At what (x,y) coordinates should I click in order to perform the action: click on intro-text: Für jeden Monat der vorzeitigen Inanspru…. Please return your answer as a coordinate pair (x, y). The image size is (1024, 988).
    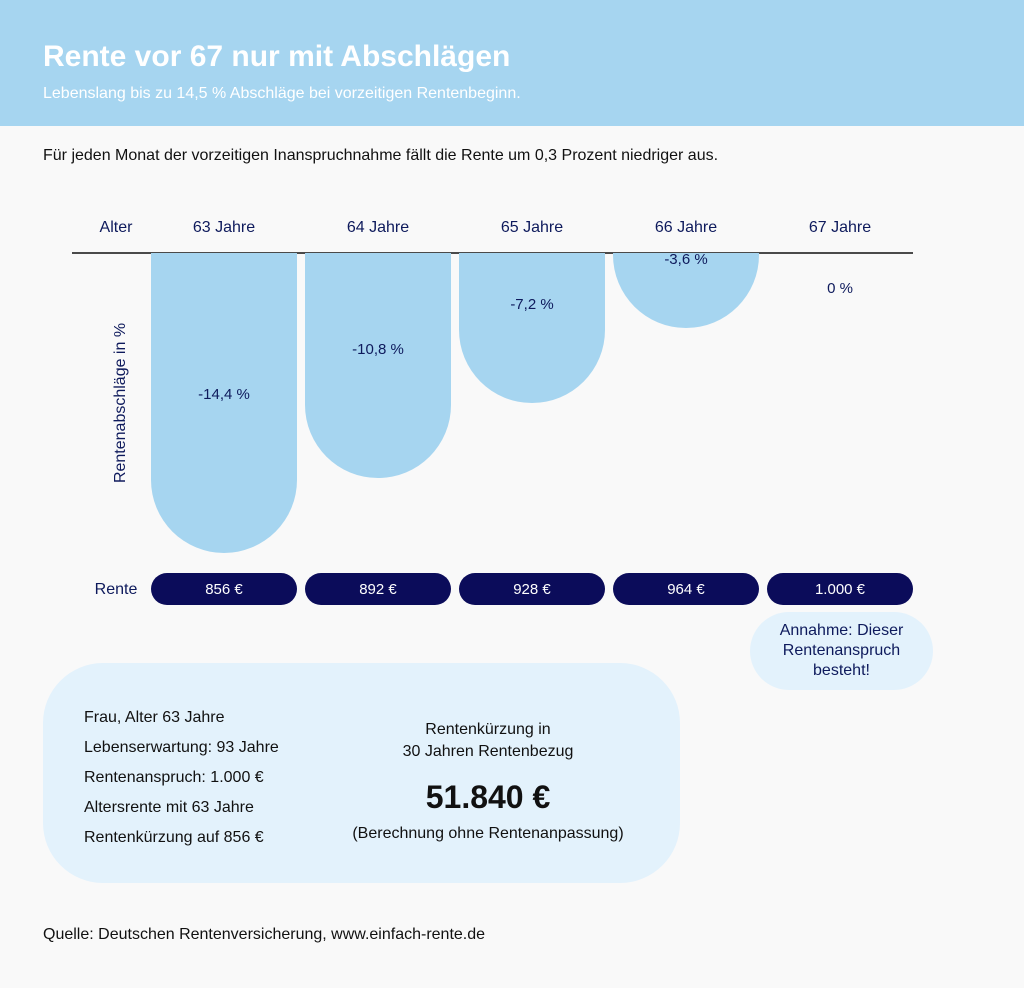
    Looking at the image, I should click on (381, 155).